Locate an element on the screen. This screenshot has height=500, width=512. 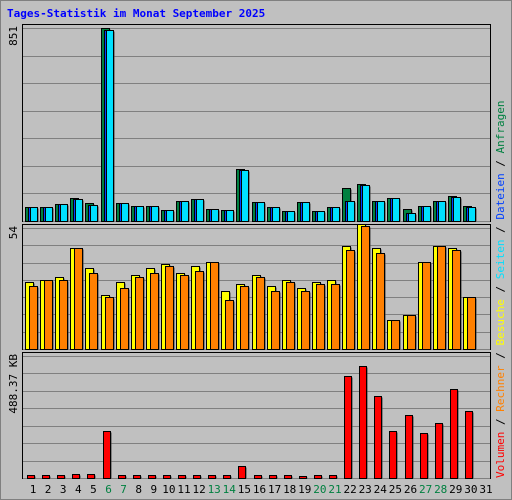
x-tick-label-day-29: 29 is located at coordinates (455, 489).